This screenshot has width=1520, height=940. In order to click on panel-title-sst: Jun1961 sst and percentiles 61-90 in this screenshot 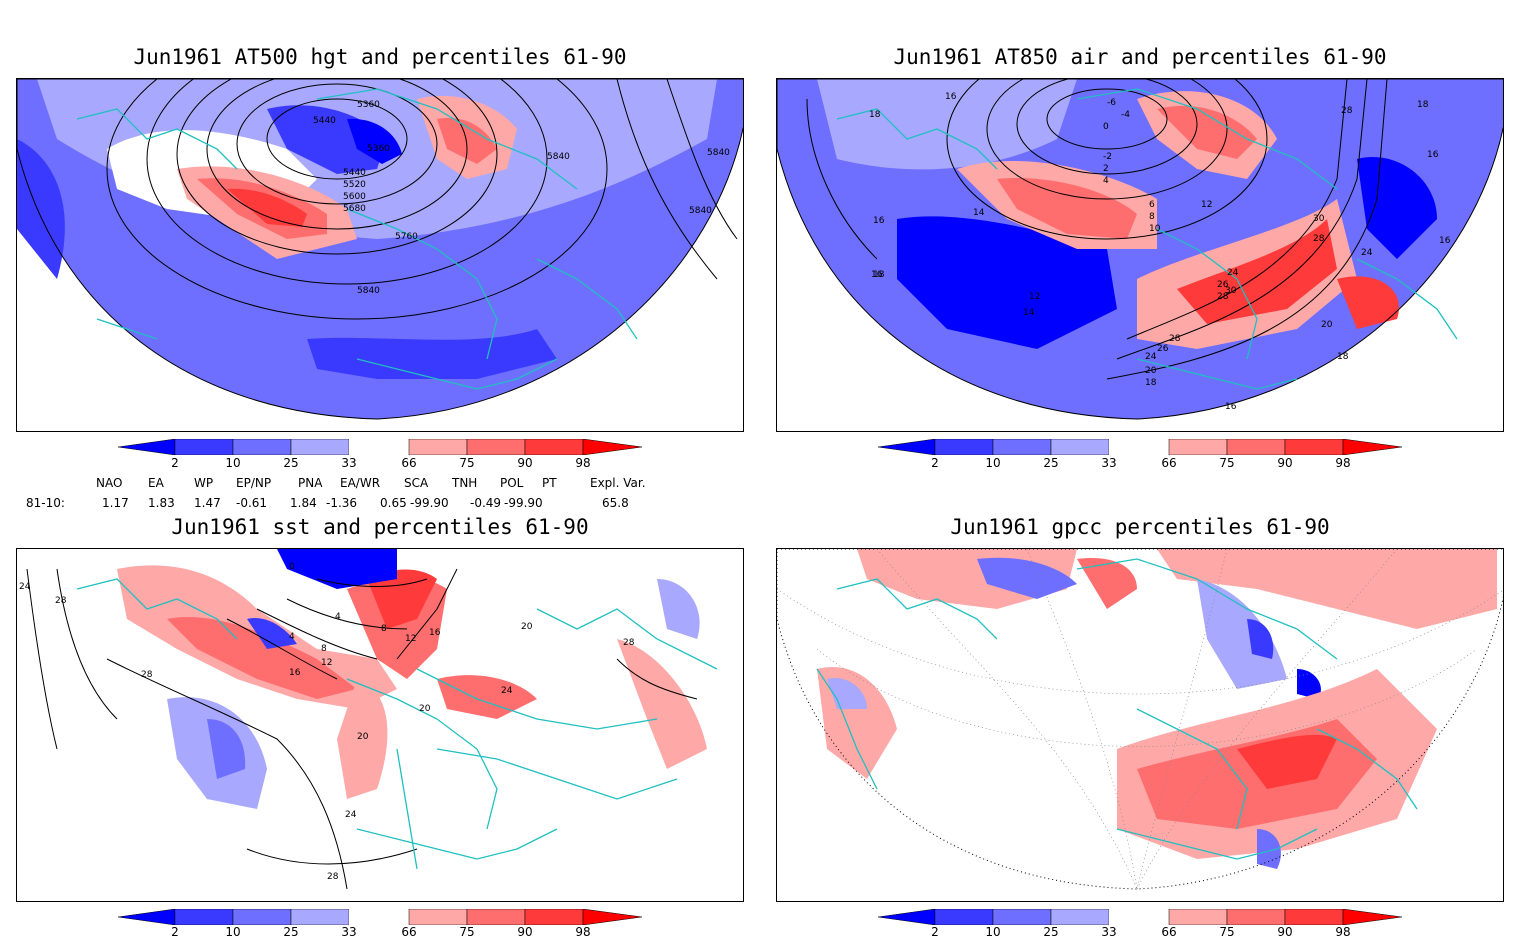, I will do `click(380, 527)`.